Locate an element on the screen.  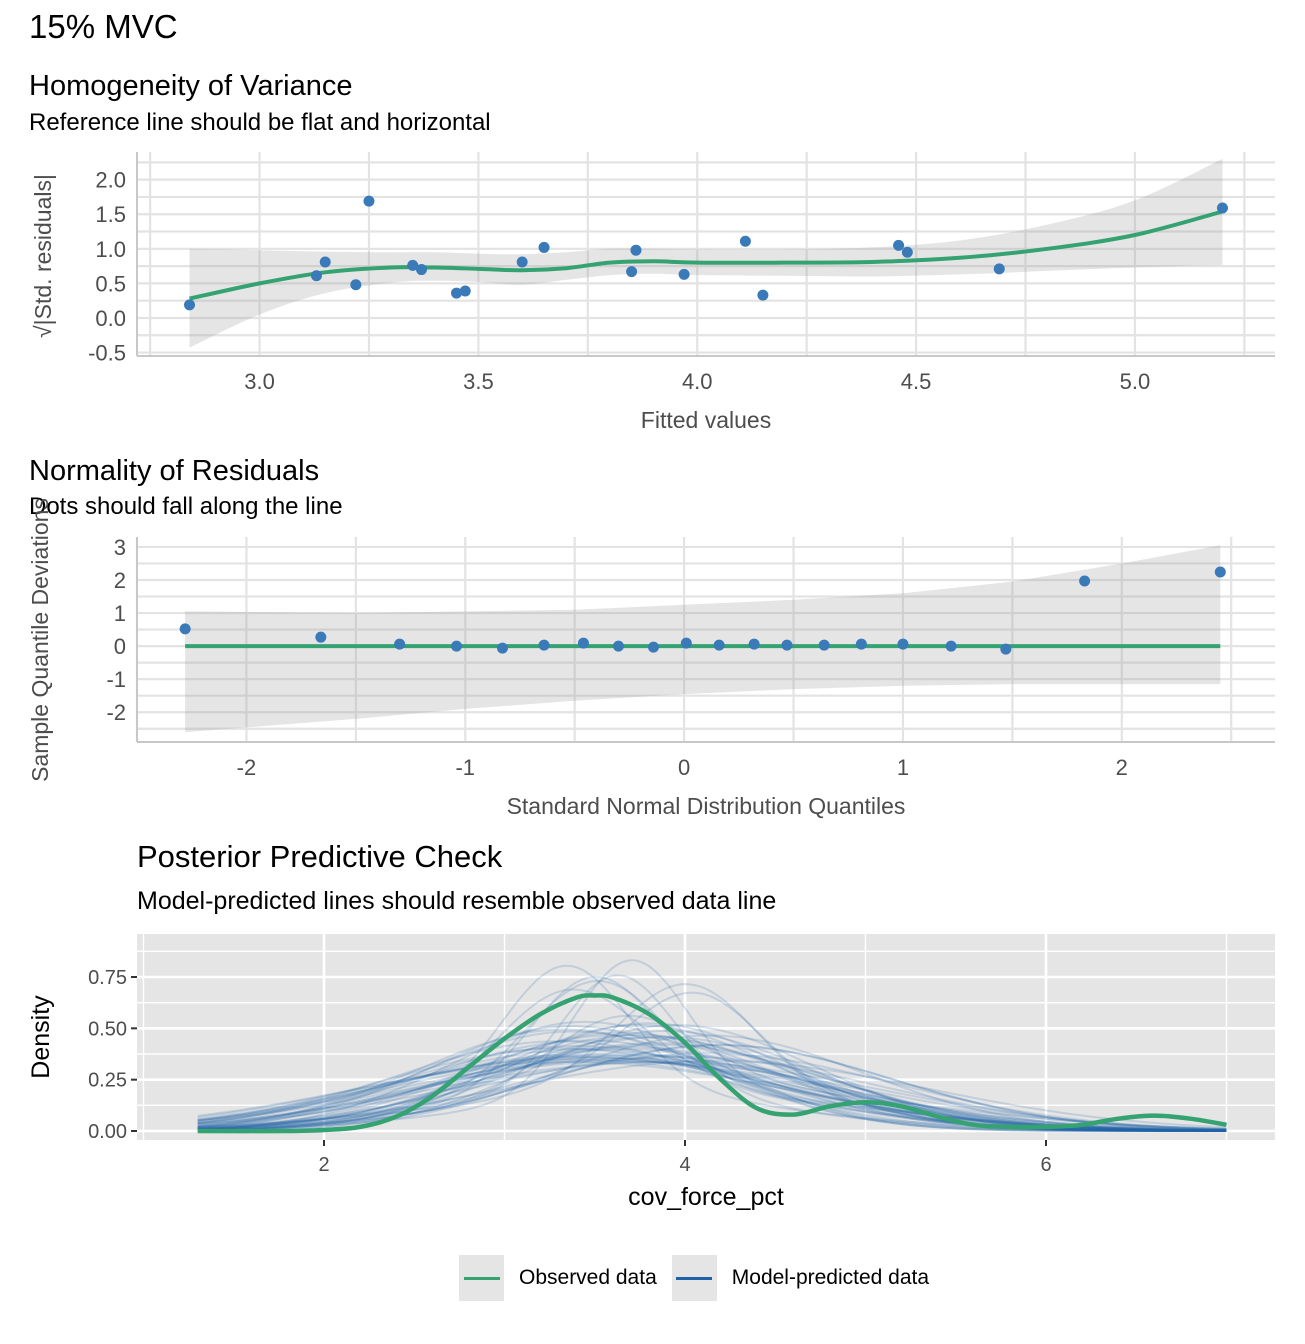
x-axis-label: Standard Normal Distribution Quantiles is located at coordinates (706, 806).